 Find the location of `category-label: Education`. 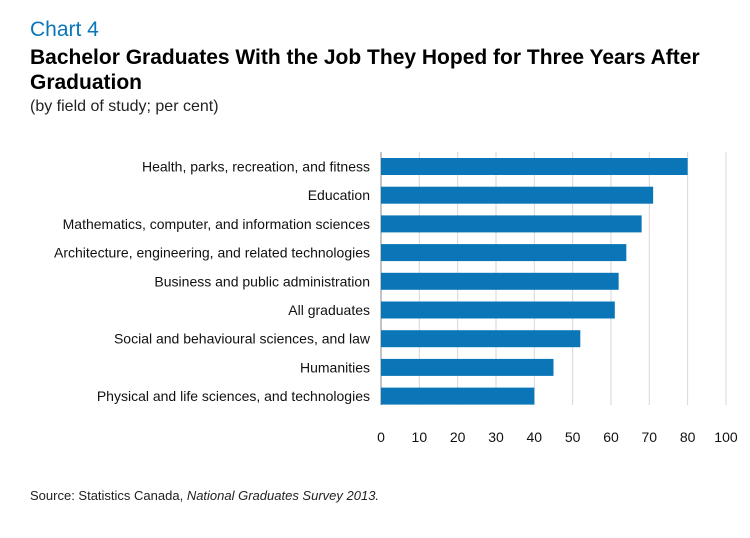

category-label: Education is located at coordinates (339, 195).